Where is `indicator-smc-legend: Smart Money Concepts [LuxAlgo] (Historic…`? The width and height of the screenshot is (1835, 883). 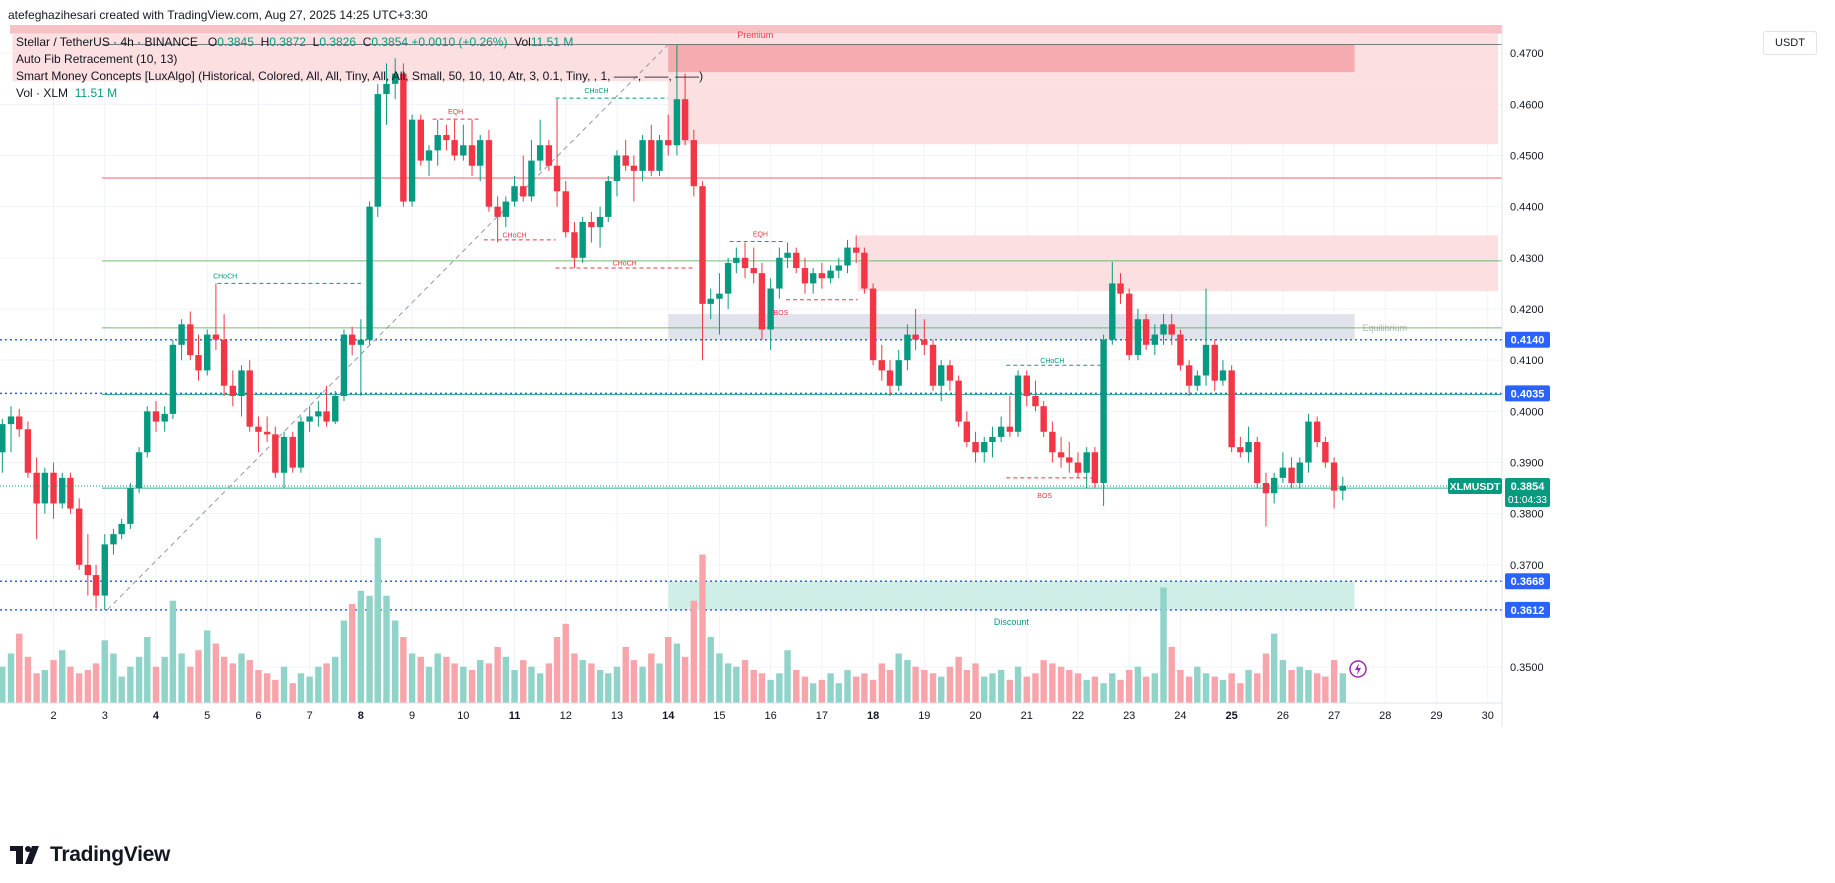 indicator-smc-legend: Smart Money Concepts [LuxAlgo] (Historic… is located at coordinates (360, 76).